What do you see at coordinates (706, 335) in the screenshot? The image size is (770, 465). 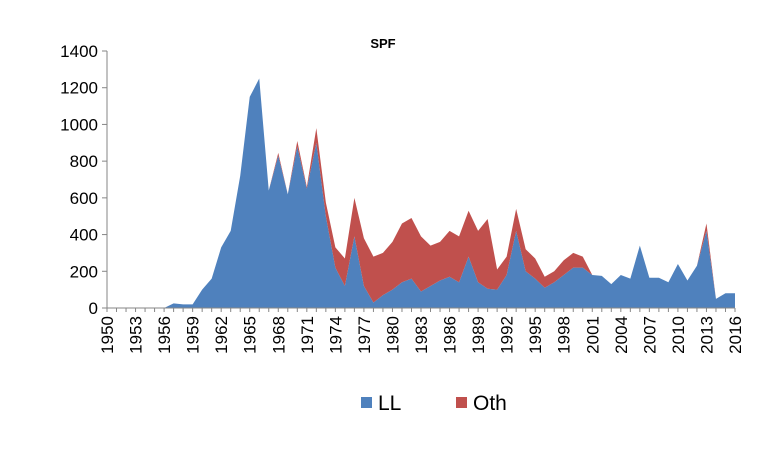 I see `x-tick-label: 2013` at bounding box center [706, 335].